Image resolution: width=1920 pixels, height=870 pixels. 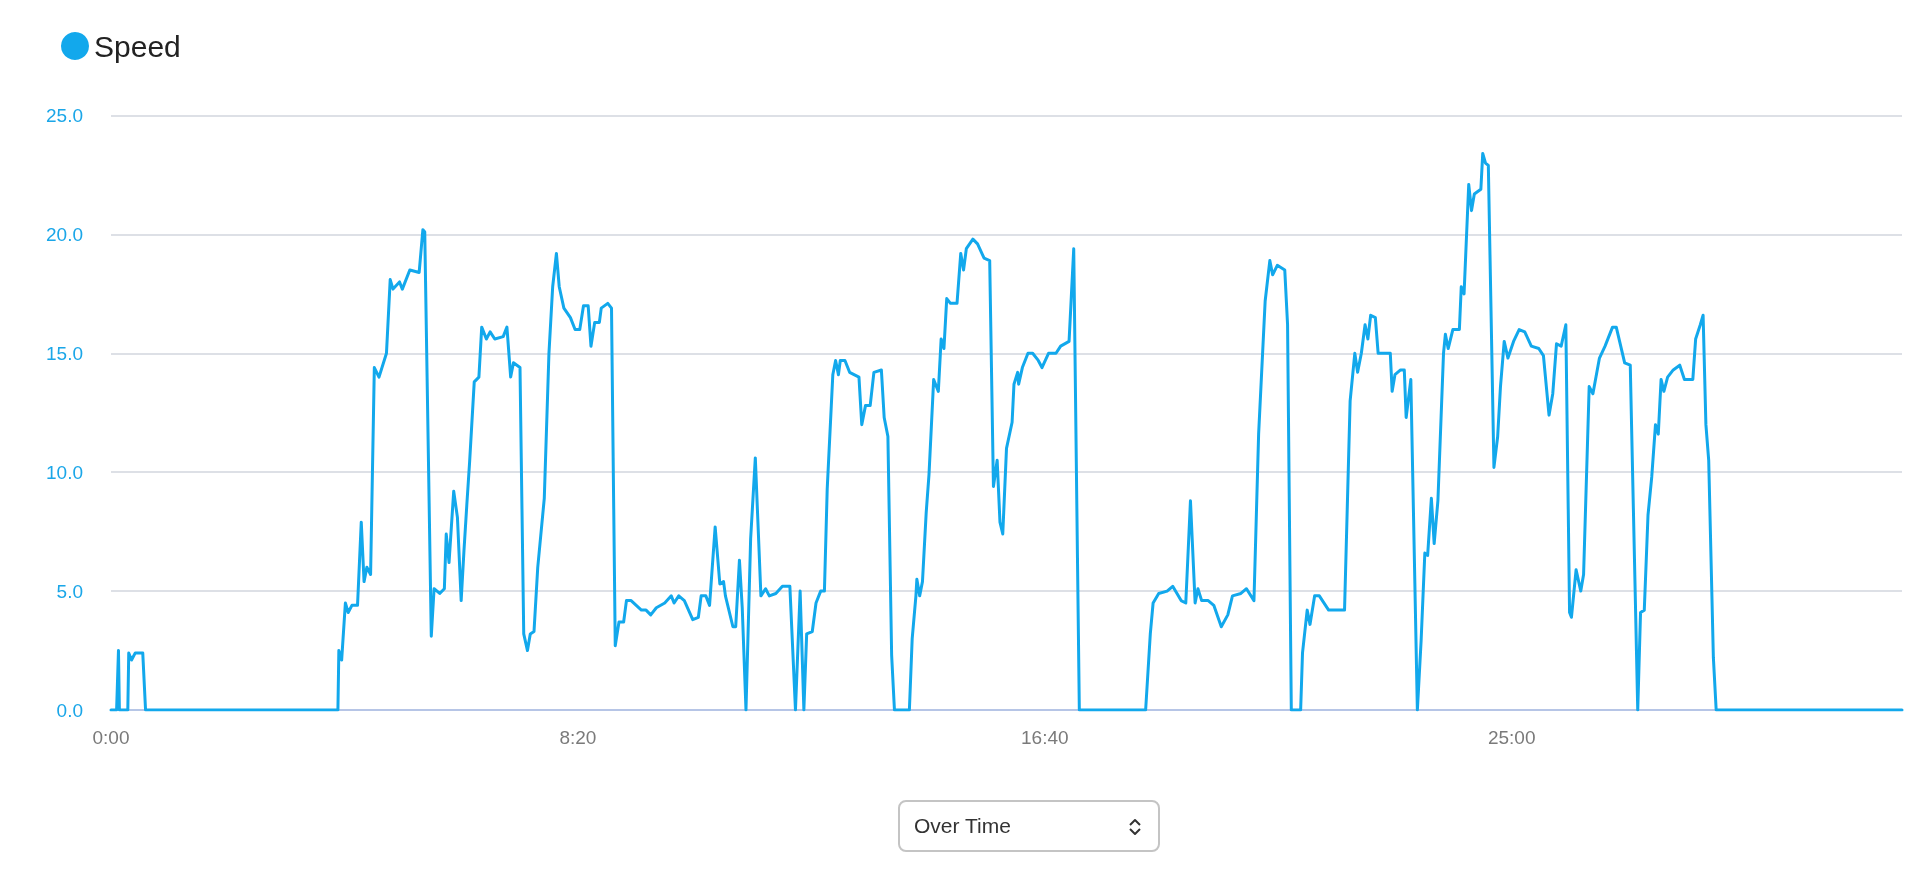 What do you see at coordinates (578, 737) in the screenshot?
I see `x-tick-label: 8:20` at bounding box center [578, 737].